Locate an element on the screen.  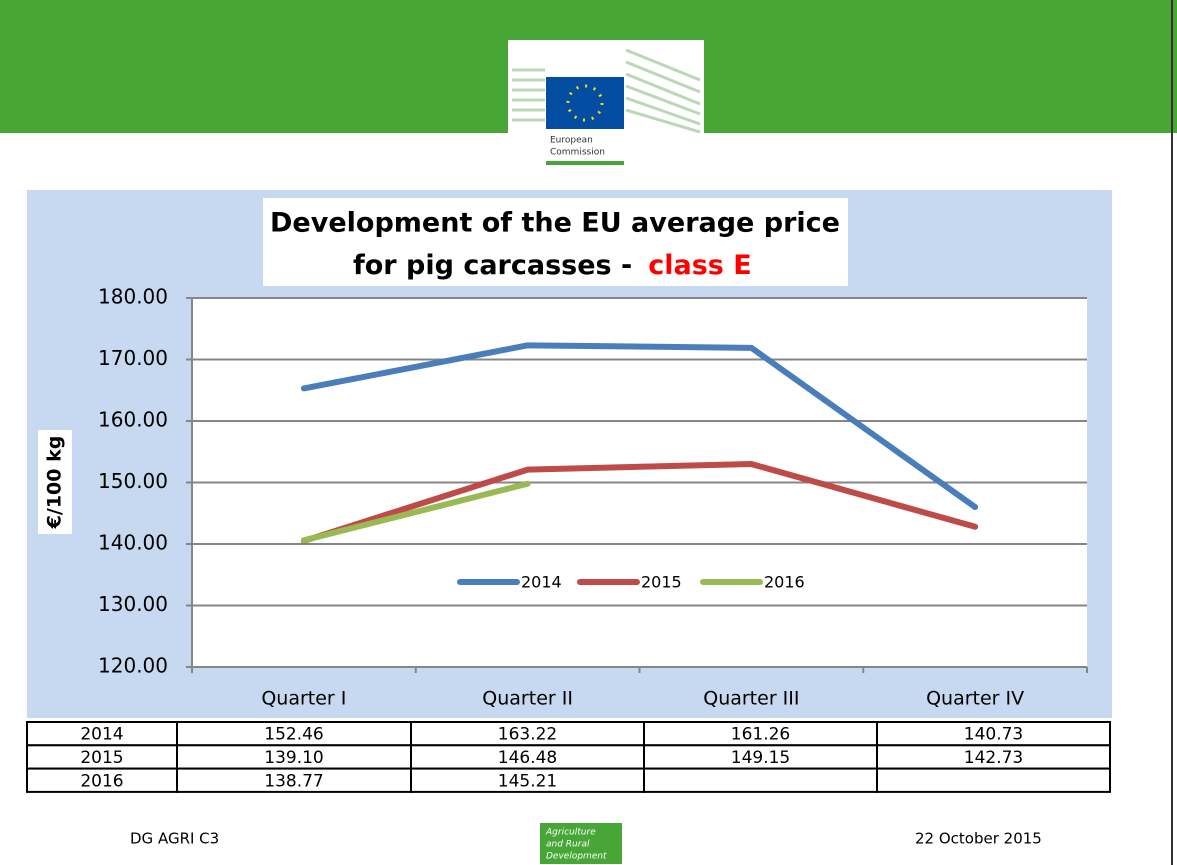
table-text: 149.15 is located at coordinates (760, 758).